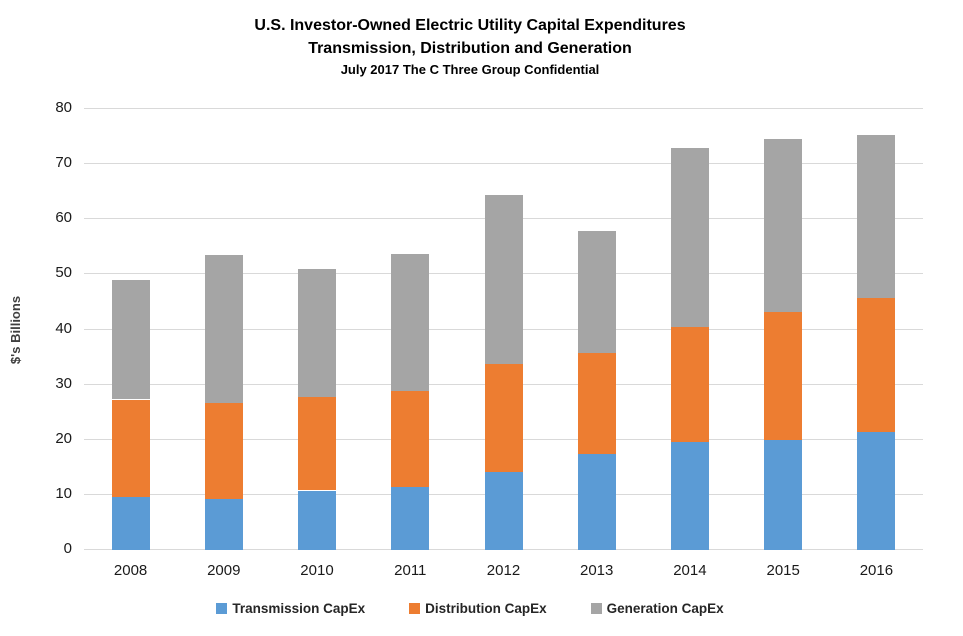 Image resolution: width=963 pixels, height=636 pixels. I want to click on y-axis-tick-label: 70, so click(63, 163).